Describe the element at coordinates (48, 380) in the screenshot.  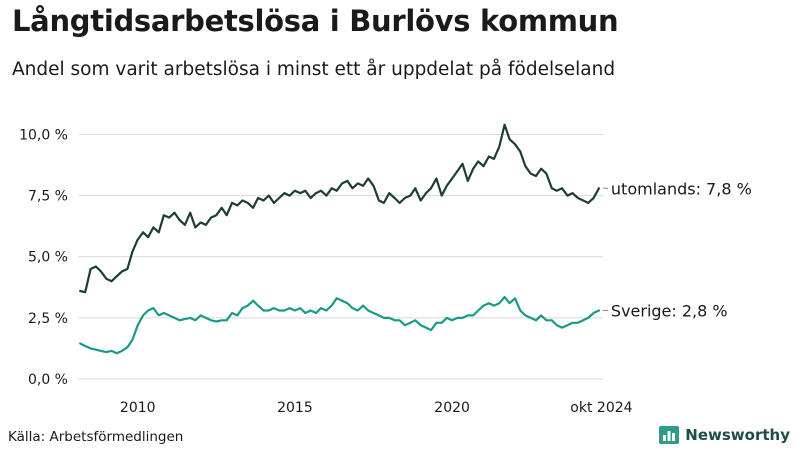
I see `y-tick-label: 0,0 %` at that location.